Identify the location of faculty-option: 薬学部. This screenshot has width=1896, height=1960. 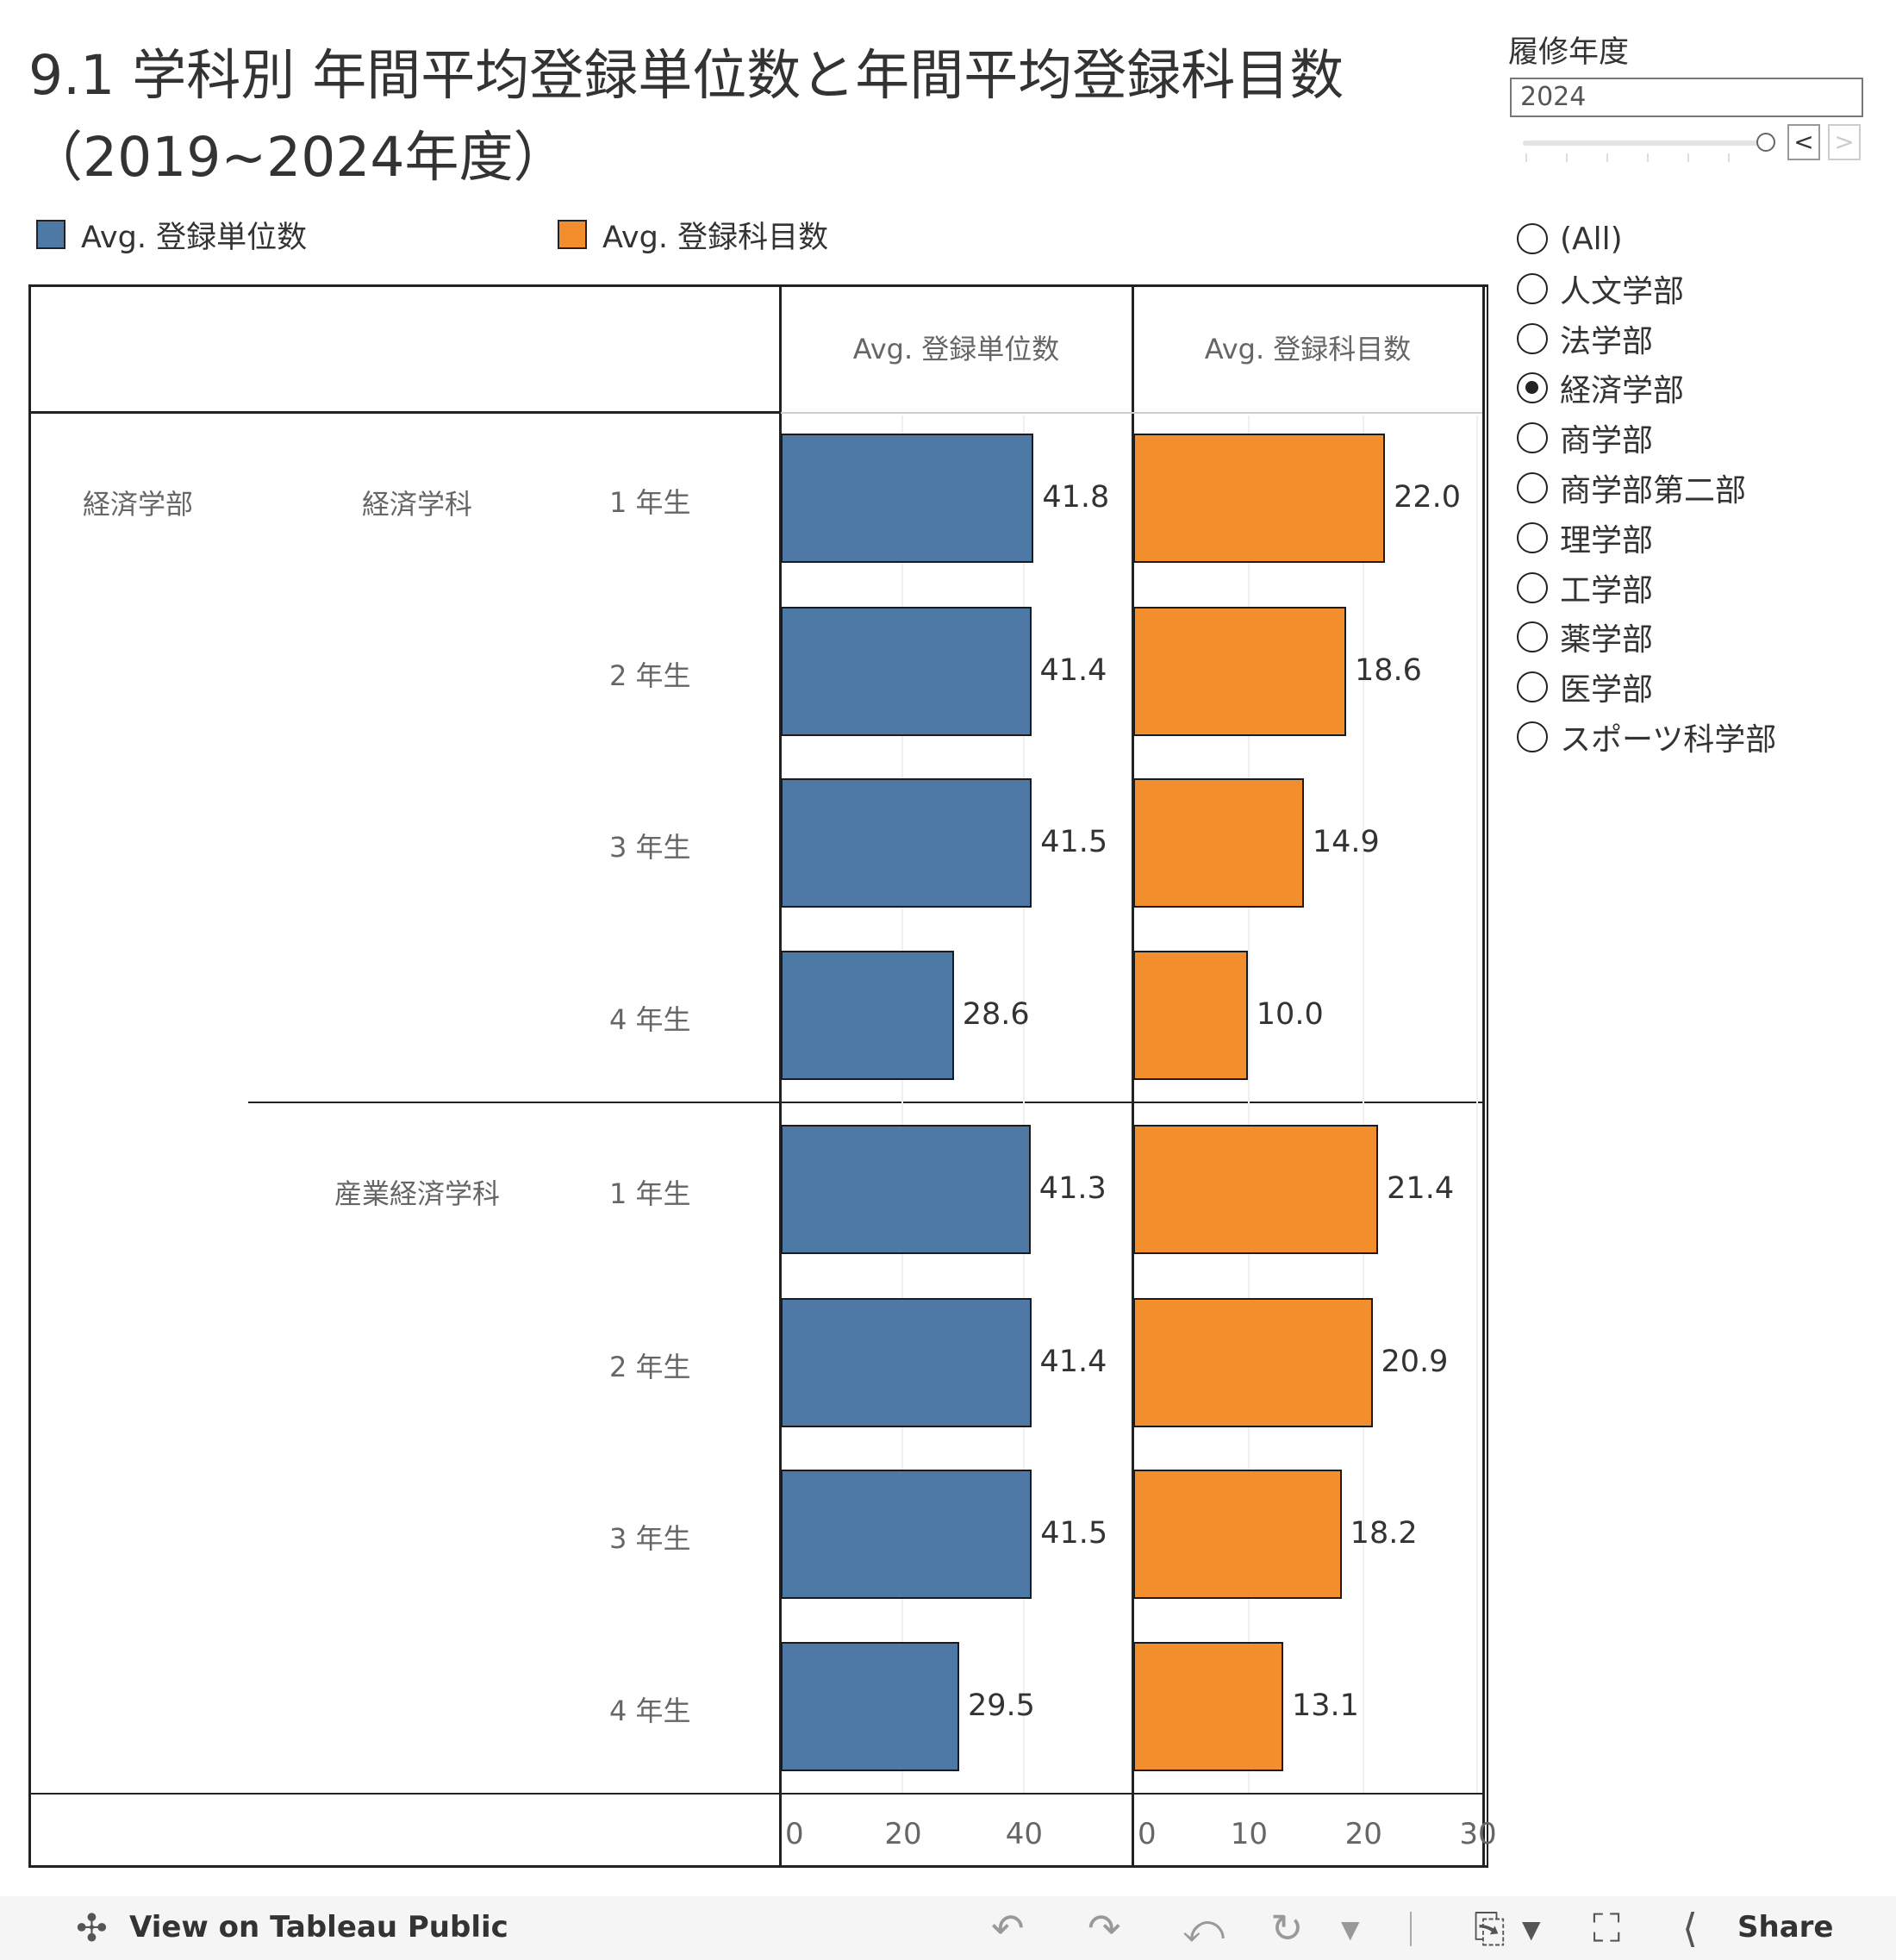
(1585, 637).